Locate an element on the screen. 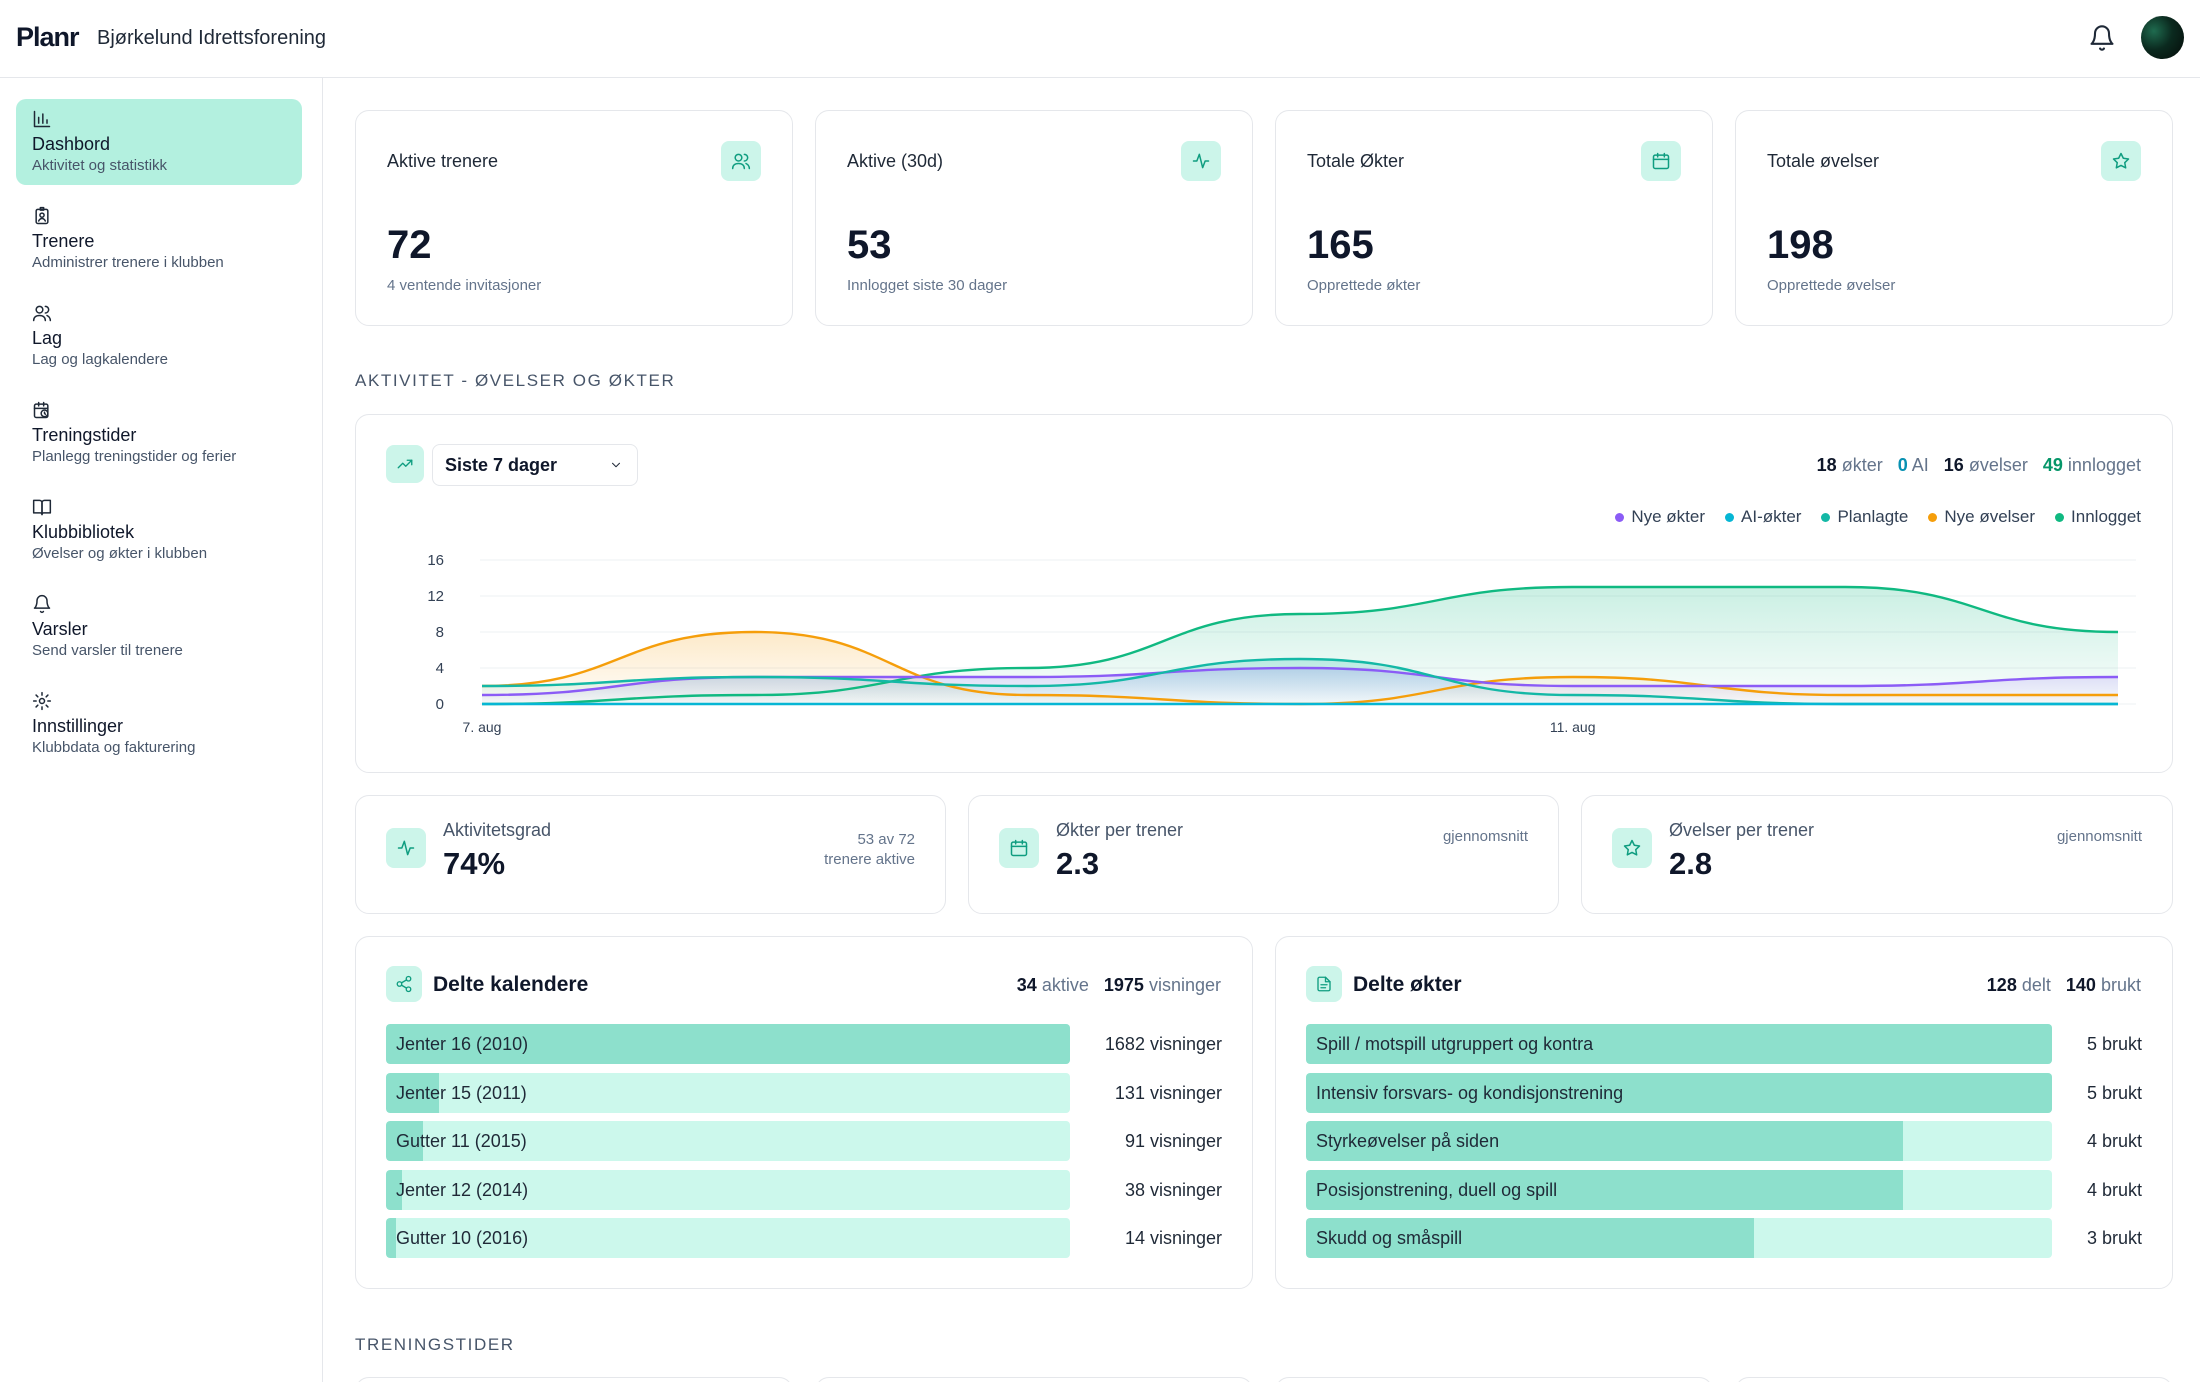 This screenshot has height=1382, width=2200. metric-note: gjennomsnitt is located at coordinates (2099, 836).